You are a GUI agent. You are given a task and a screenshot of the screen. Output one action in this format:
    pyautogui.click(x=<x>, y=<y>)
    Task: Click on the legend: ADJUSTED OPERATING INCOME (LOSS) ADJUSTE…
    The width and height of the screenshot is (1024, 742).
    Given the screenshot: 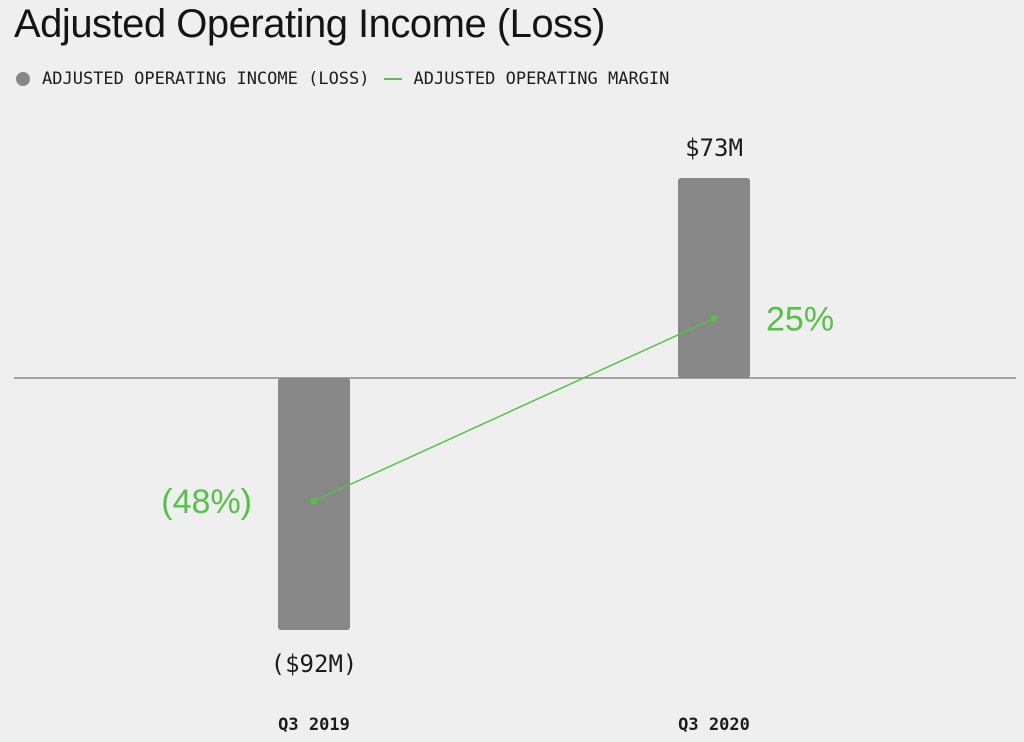 What is the action you would take?
    pyautogui.click(x=342, y=79)
    